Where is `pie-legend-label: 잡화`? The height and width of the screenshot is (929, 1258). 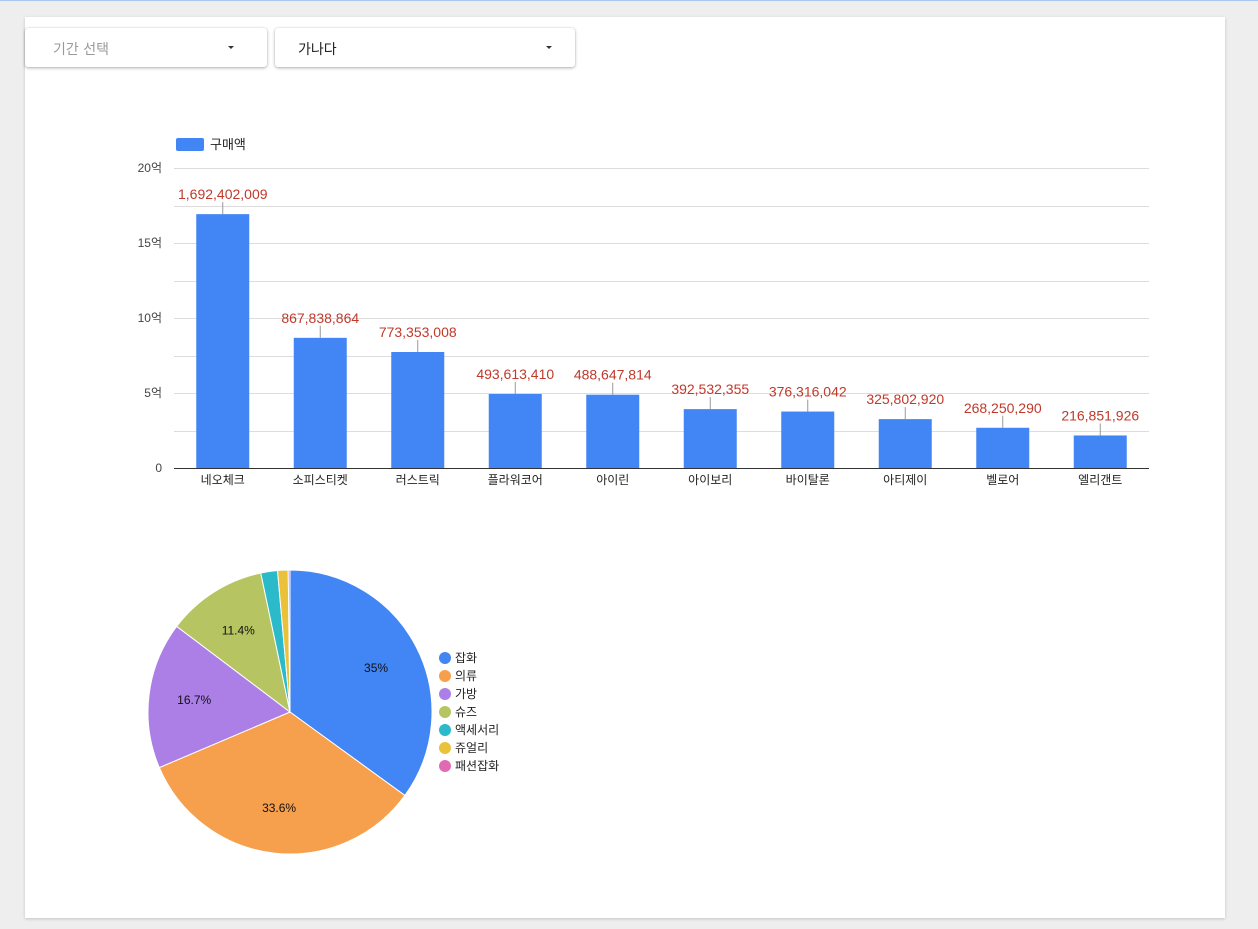
pie-legend-label: 잡화 is located at coordinates (466, 658).